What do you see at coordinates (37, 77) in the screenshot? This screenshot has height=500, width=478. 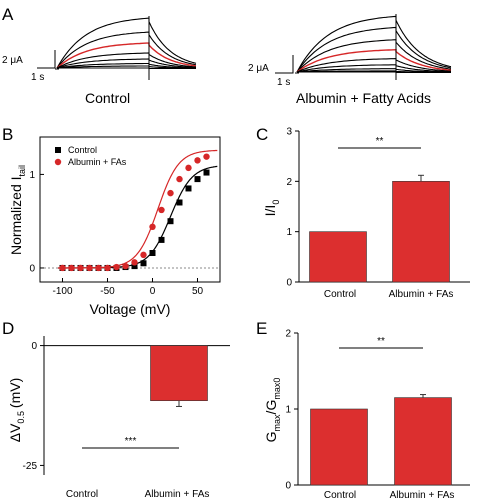 I see `scale-time-control: 1 s` at bounding box center [37, 77].